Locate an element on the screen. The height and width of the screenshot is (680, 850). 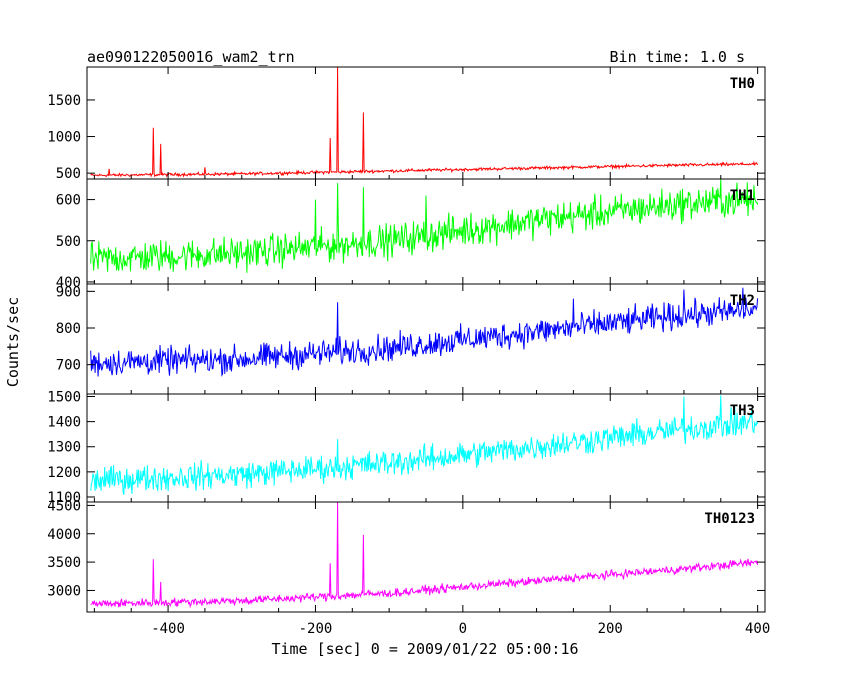
x-axis: -400 -200 0 200 400 is located at coordinates (460, 629).